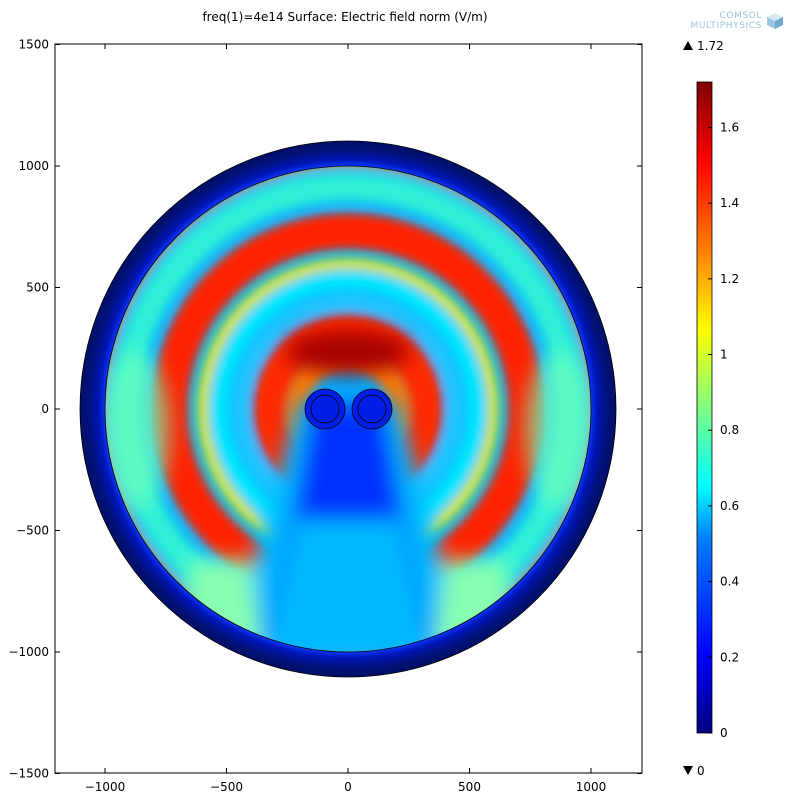 The image size is (800, 800). What do you see at coordinates (45, 409) in the screenshot?
I see `y-tick-label: 0` at bounding box center [45, 409].